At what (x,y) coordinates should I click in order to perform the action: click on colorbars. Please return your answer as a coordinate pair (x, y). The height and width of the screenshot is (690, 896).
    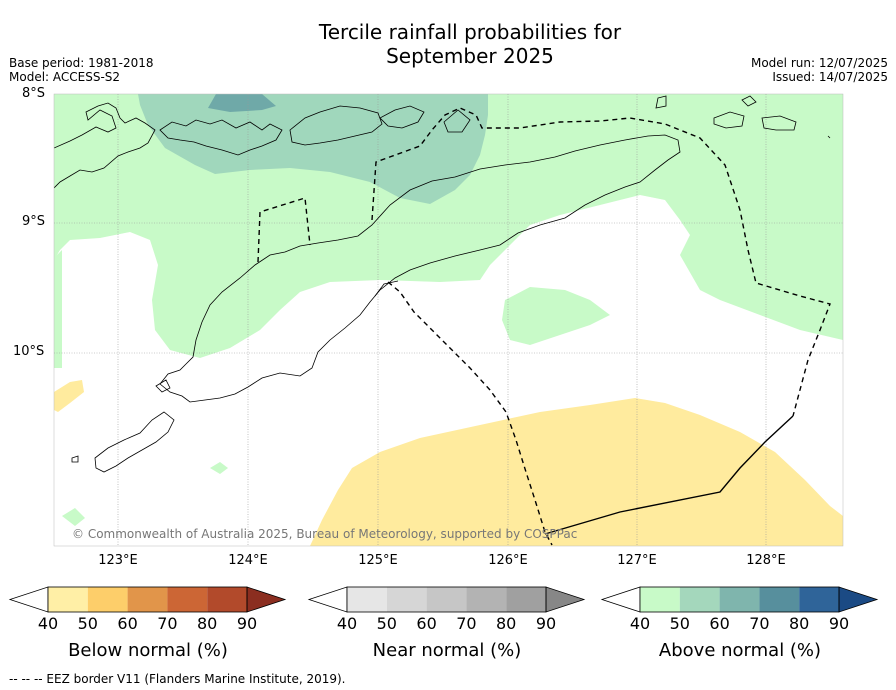
    Looking at the image, I should click on (443, 599).